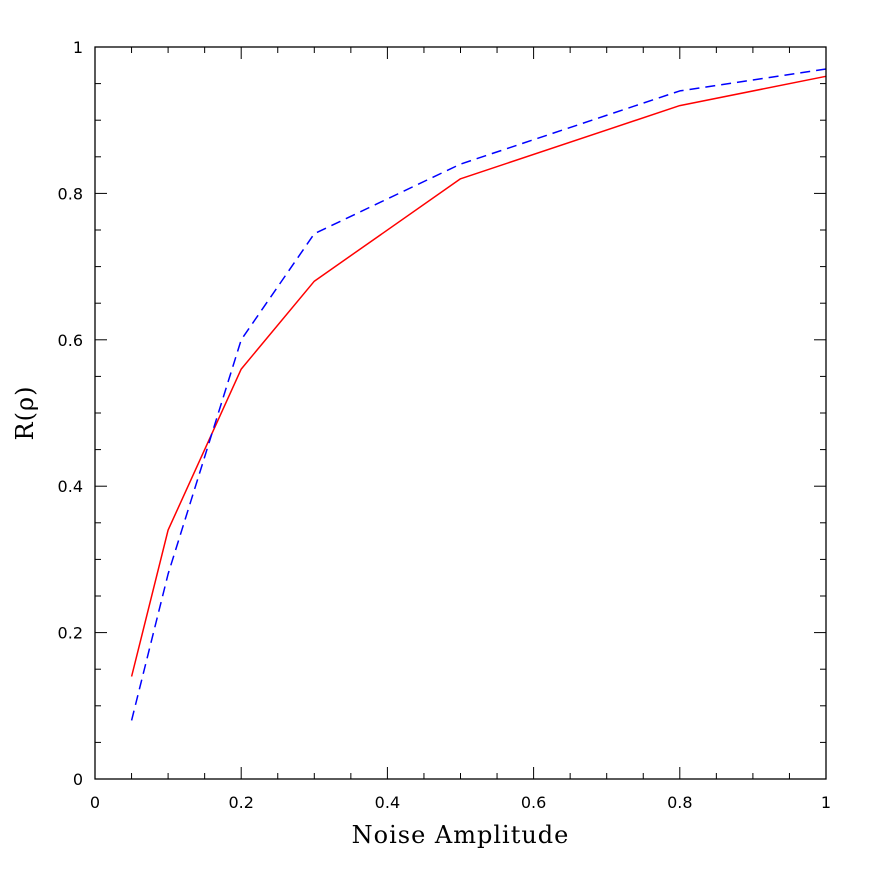 The image size is (872, 872). Describe the element at coordinates (387, 802) in the screenshot. I see `x-tick-label: 0.4` at that location.